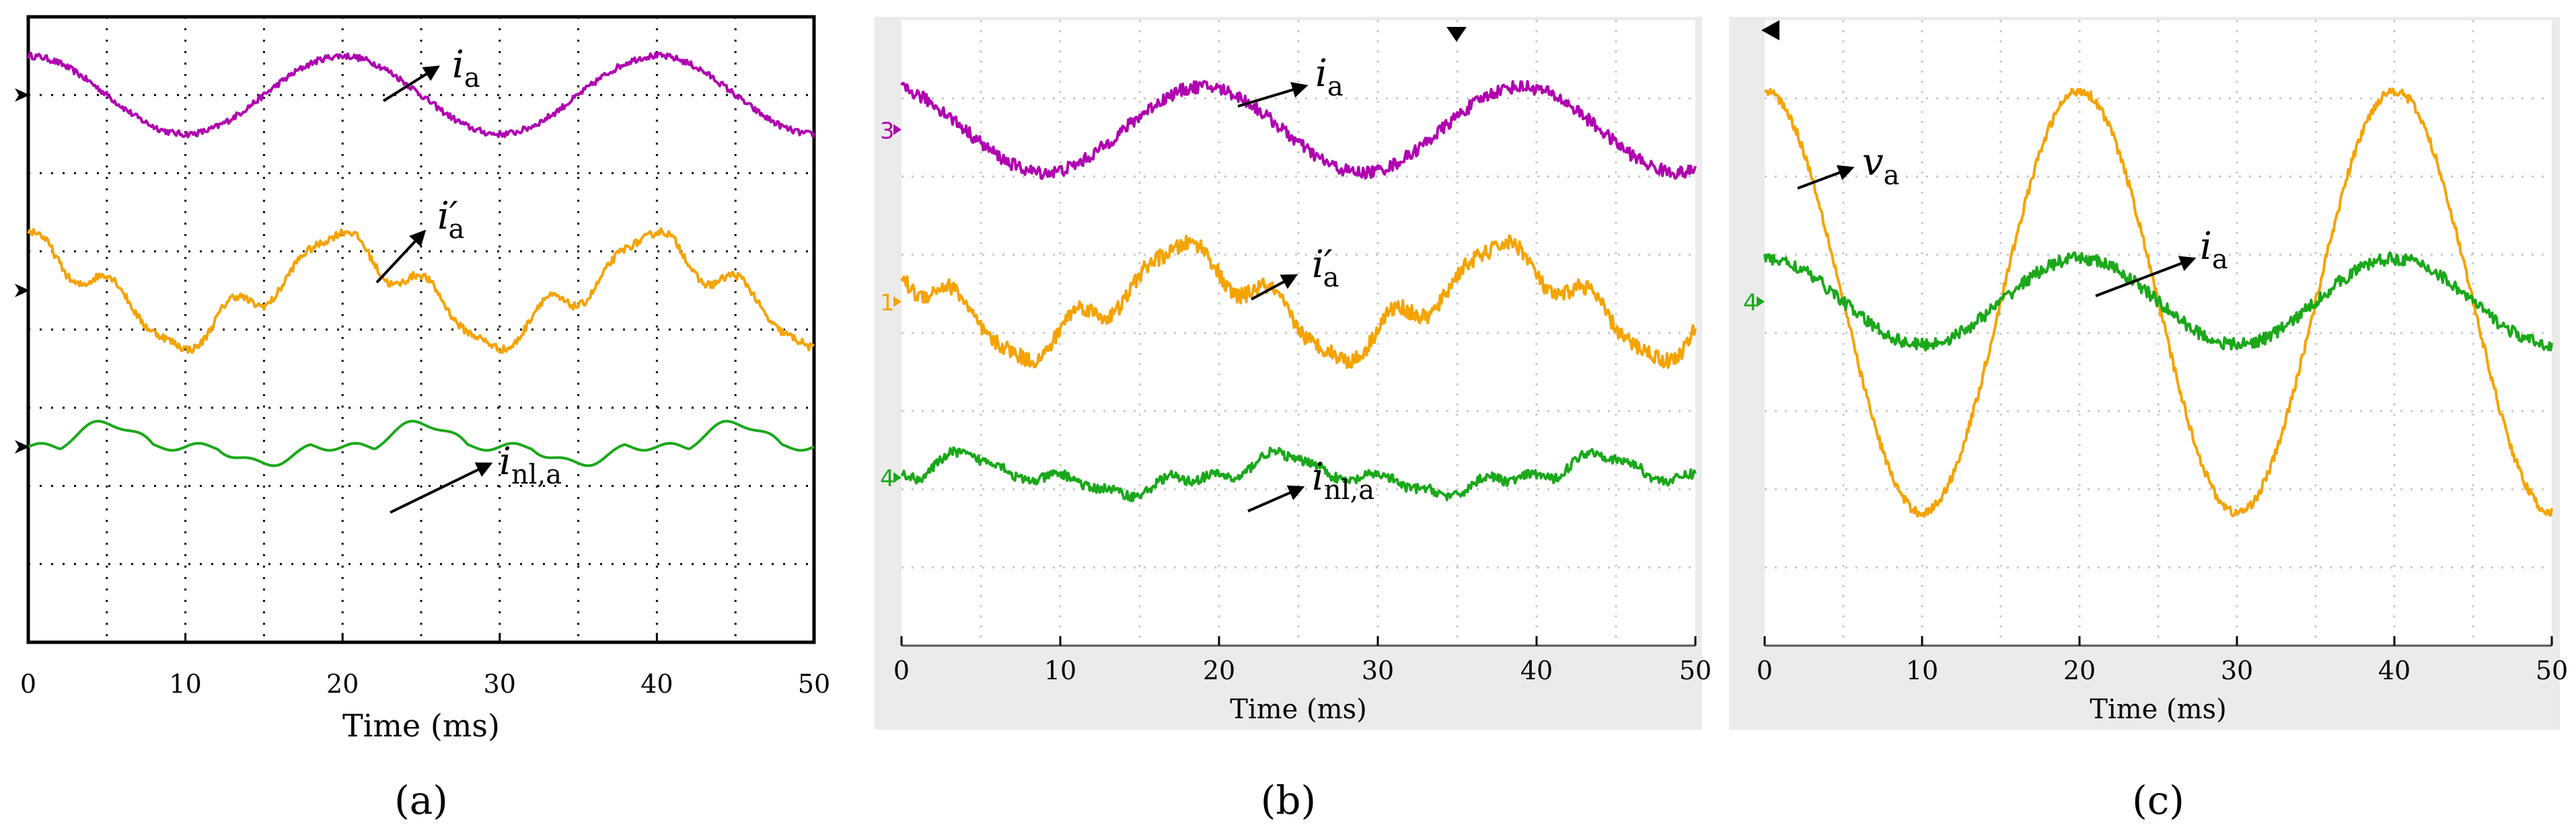  I want to click on panel-a-label: (a), so click(421, 800).